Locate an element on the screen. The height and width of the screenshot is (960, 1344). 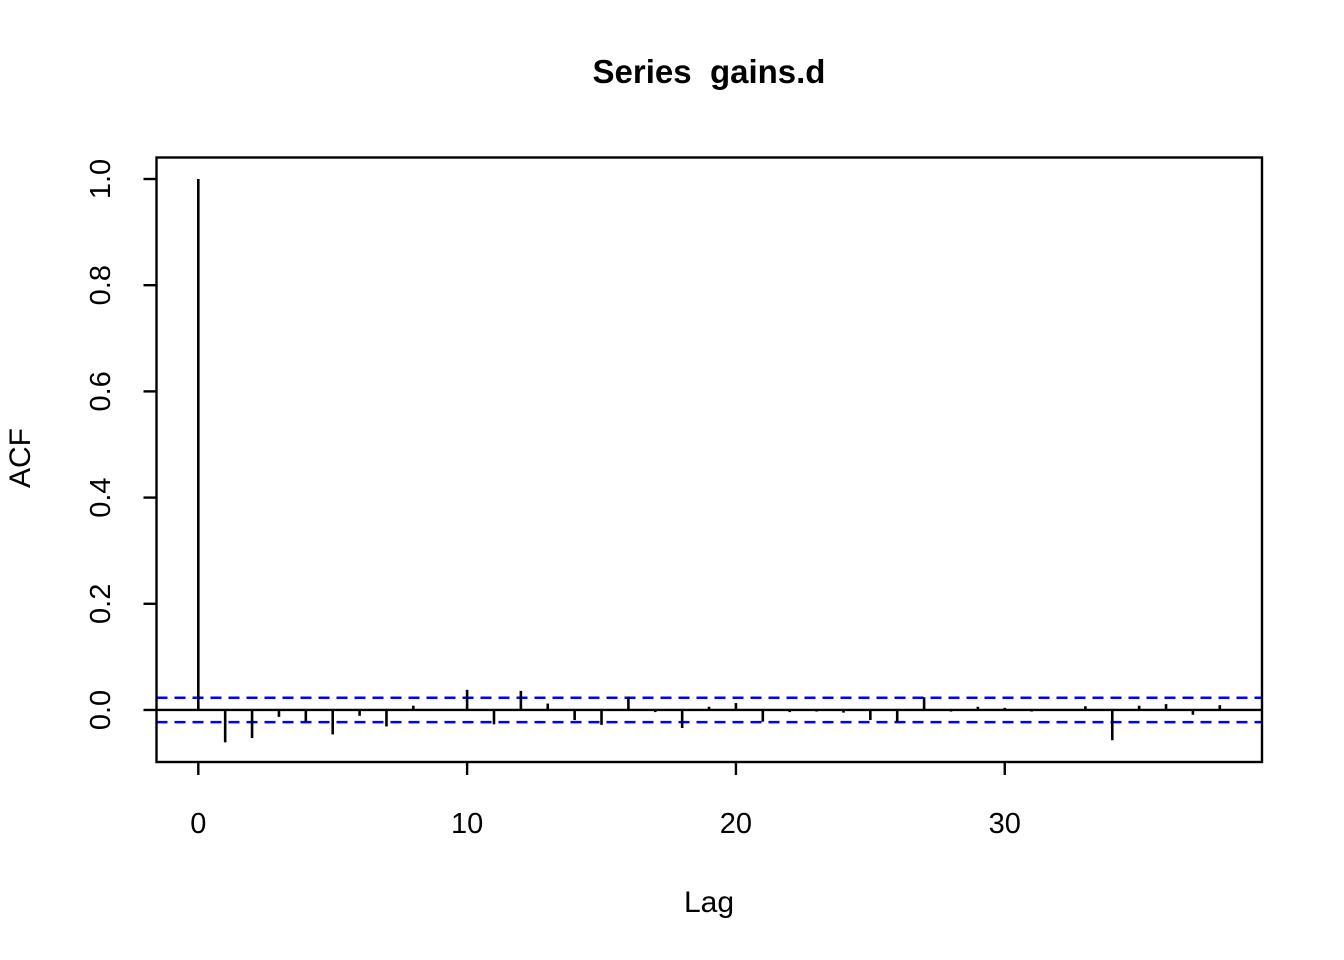
y-tick-label: 0.2 is located at coordinates (101, 604).